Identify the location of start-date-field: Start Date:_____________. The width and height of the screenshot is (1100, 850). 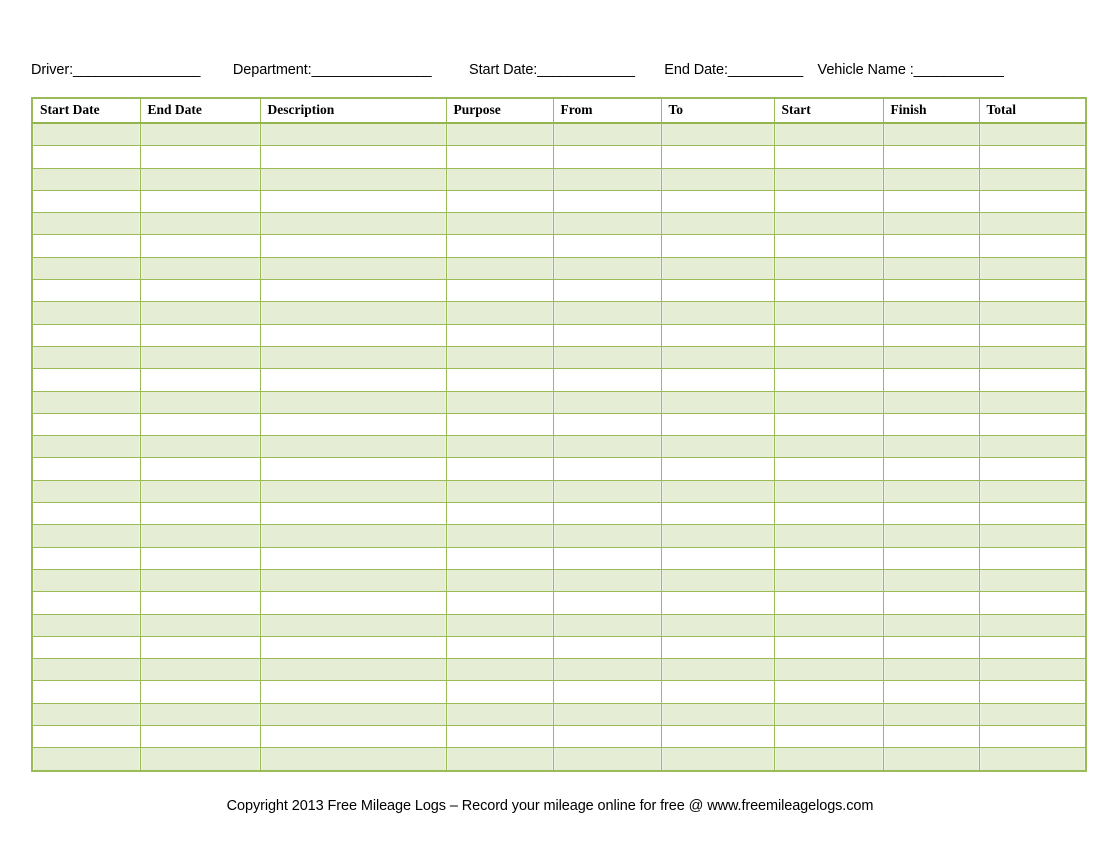
(552, 70).